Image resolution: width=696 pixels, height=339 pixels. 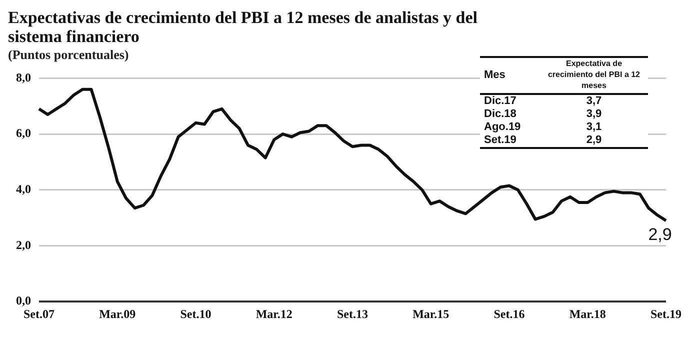 What do you see at coordinates (509, 313) in the screenshot?
I see `x-tick-label: Set.16` at bounding box center [509, 313].